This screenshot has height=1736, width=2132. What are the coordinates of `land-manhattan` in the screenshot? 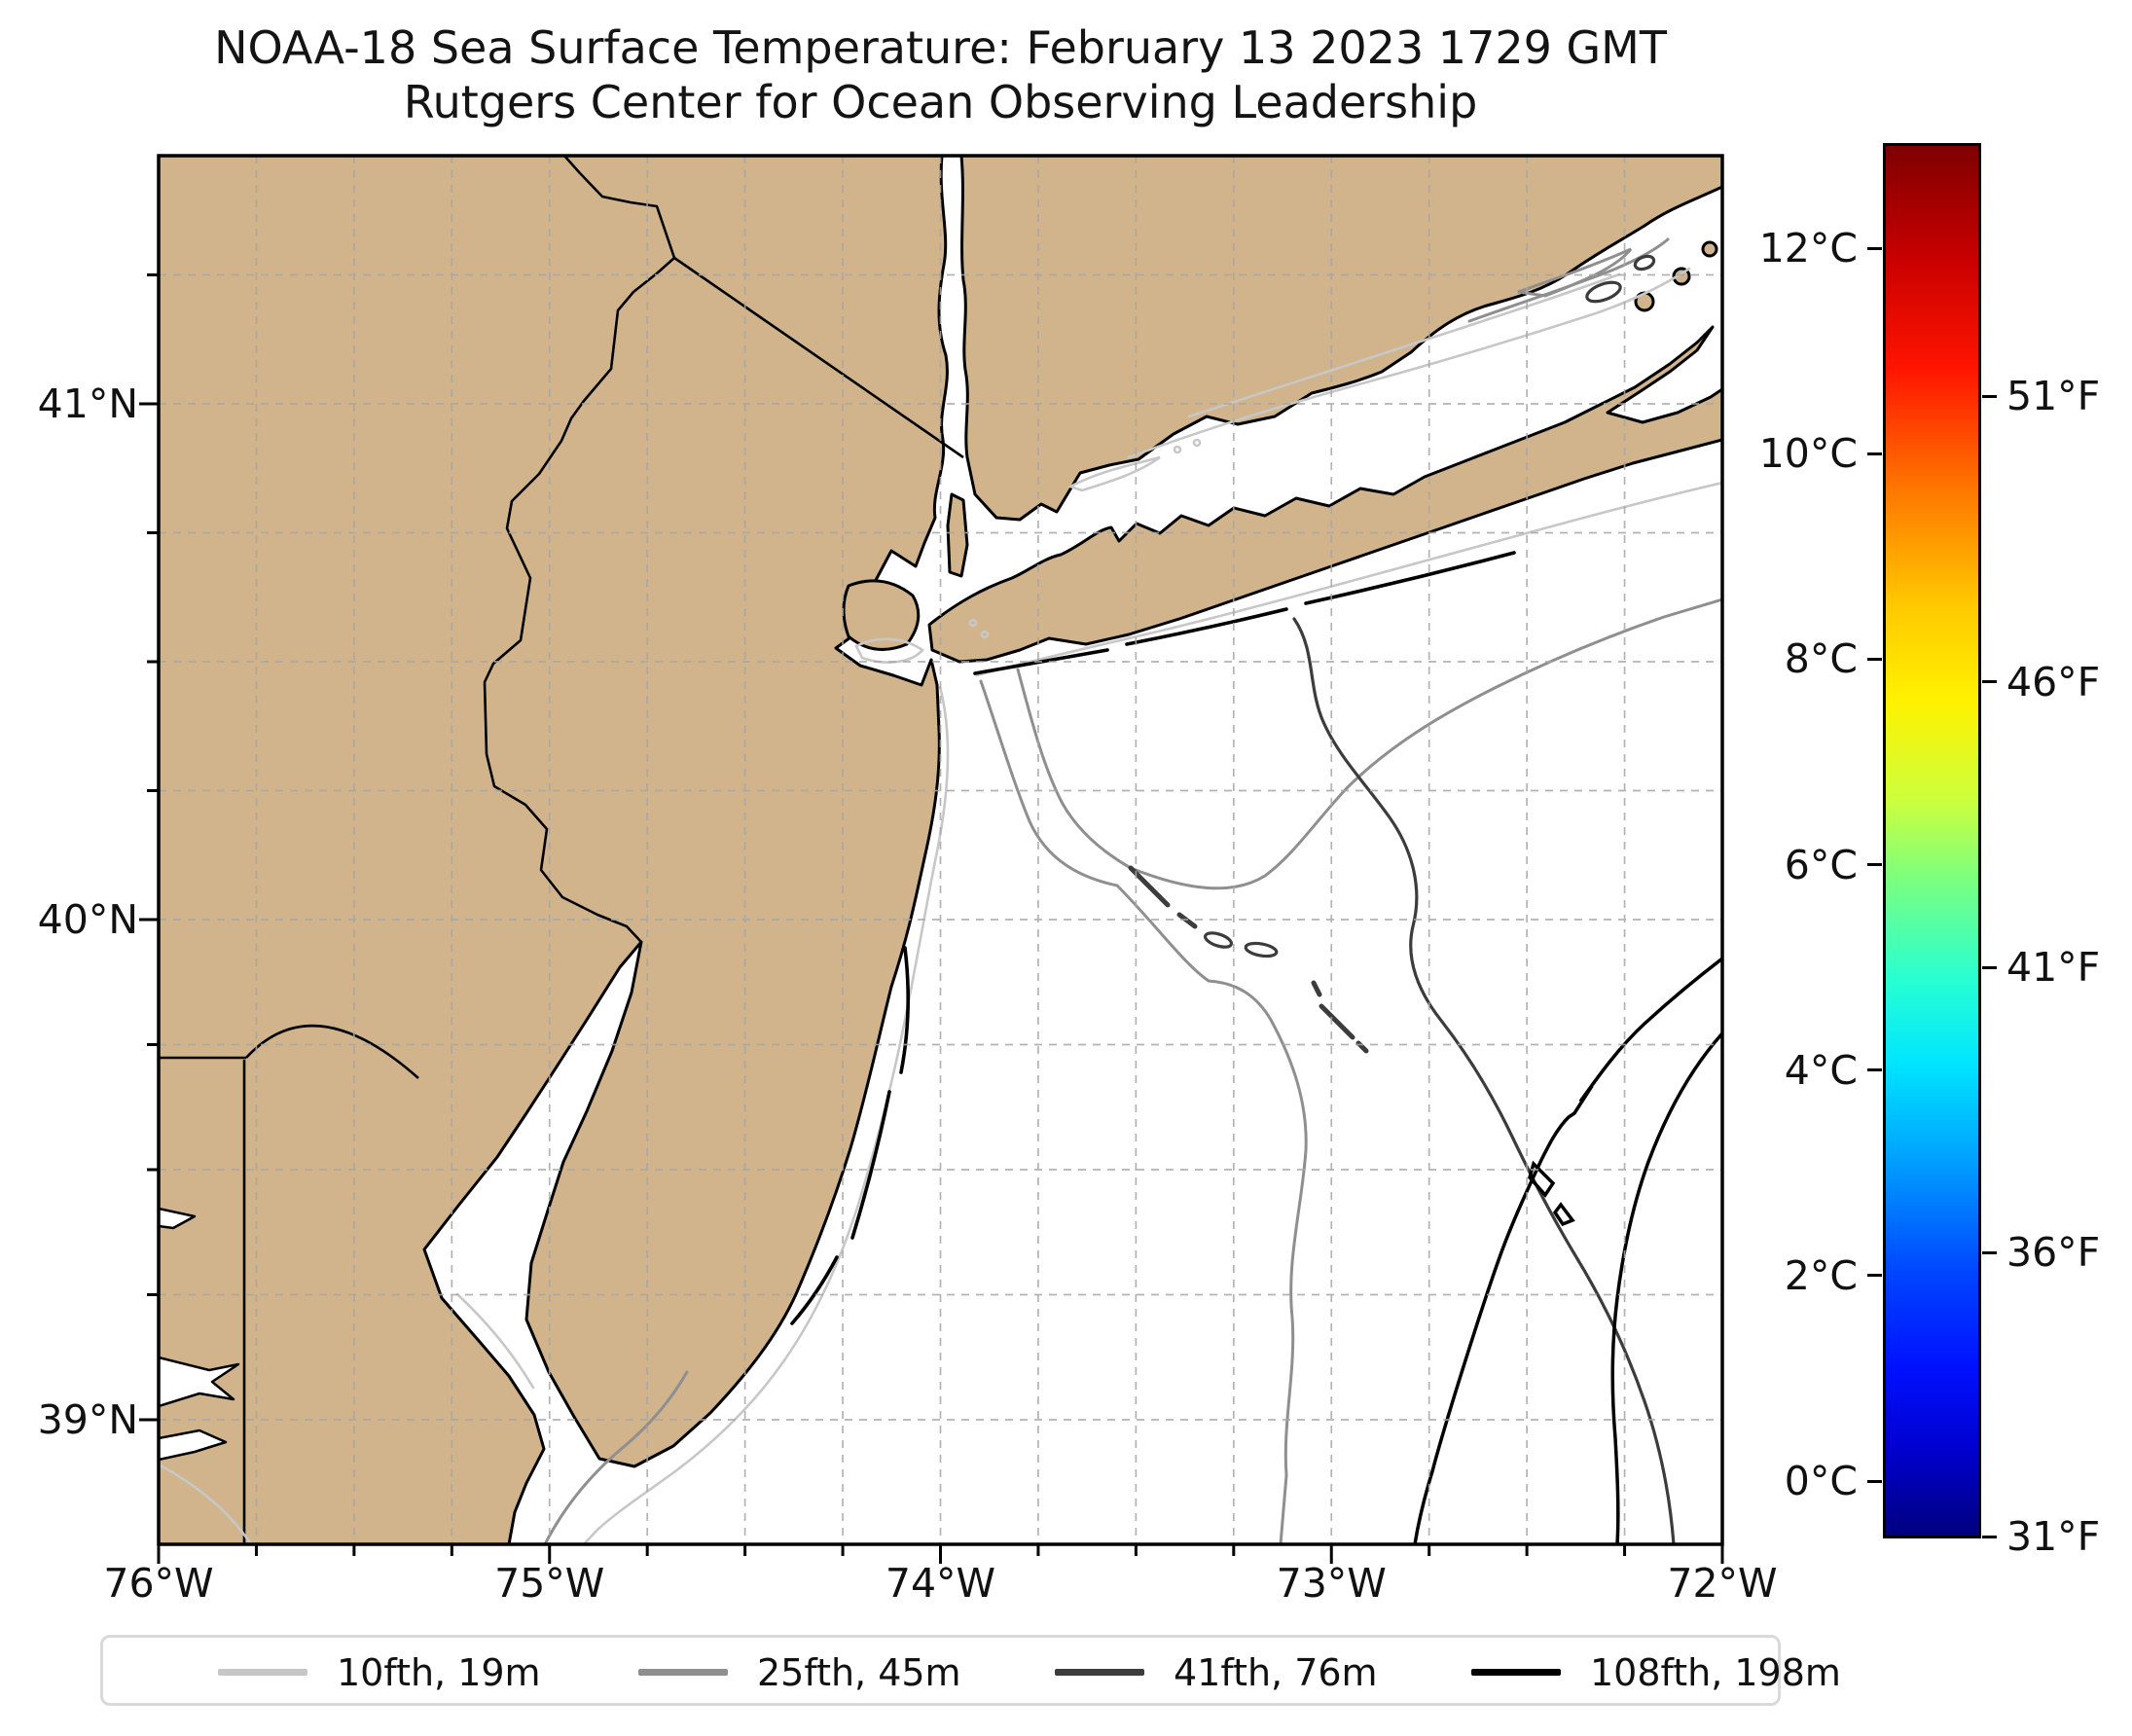 It's located at (958, 535).